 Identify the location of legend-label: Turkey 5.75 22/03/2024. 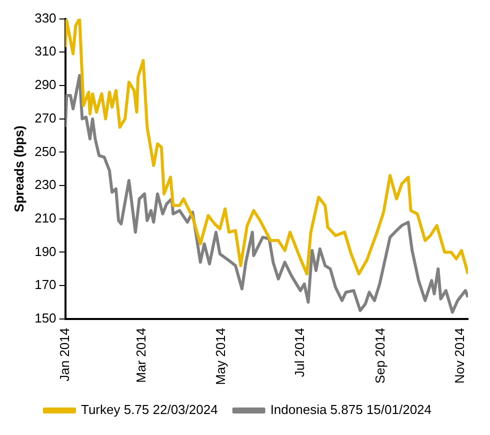
(149, 410).